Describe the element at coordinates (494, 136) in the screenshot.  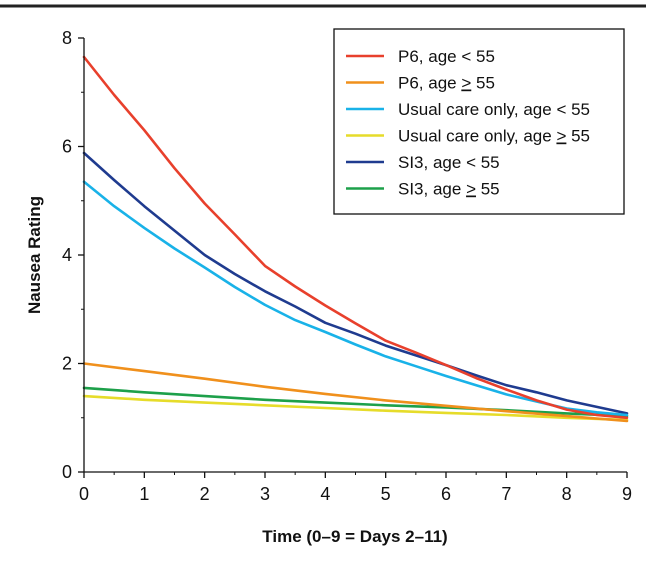
I see `legend-label: Usual care only, age > 55` at that location.